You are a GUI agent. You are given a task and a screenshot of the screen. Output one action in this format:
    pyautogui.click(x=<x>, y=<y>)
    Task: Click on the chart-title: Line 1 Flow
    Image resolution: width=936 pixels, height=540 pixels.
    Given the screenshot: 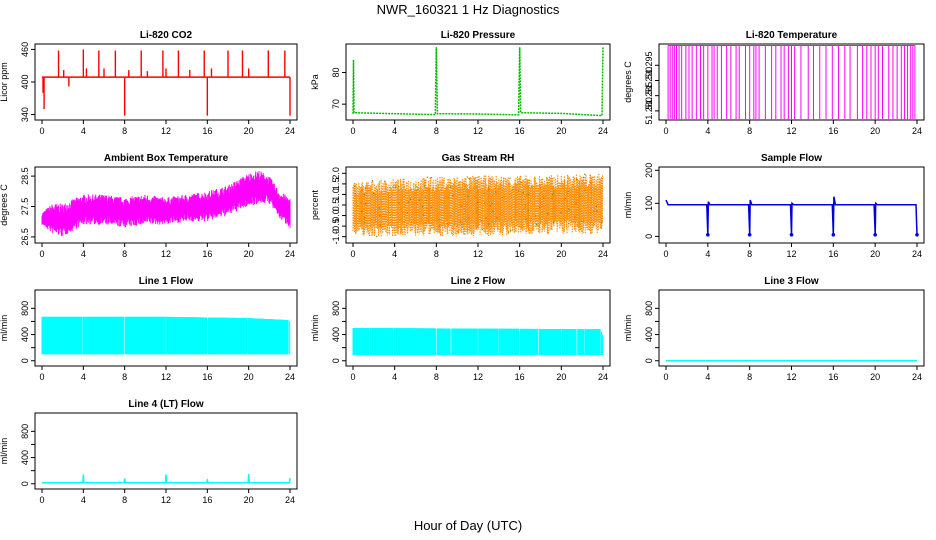 What is the action you would take?
    pyautogui.click(x=166, y=281)
    